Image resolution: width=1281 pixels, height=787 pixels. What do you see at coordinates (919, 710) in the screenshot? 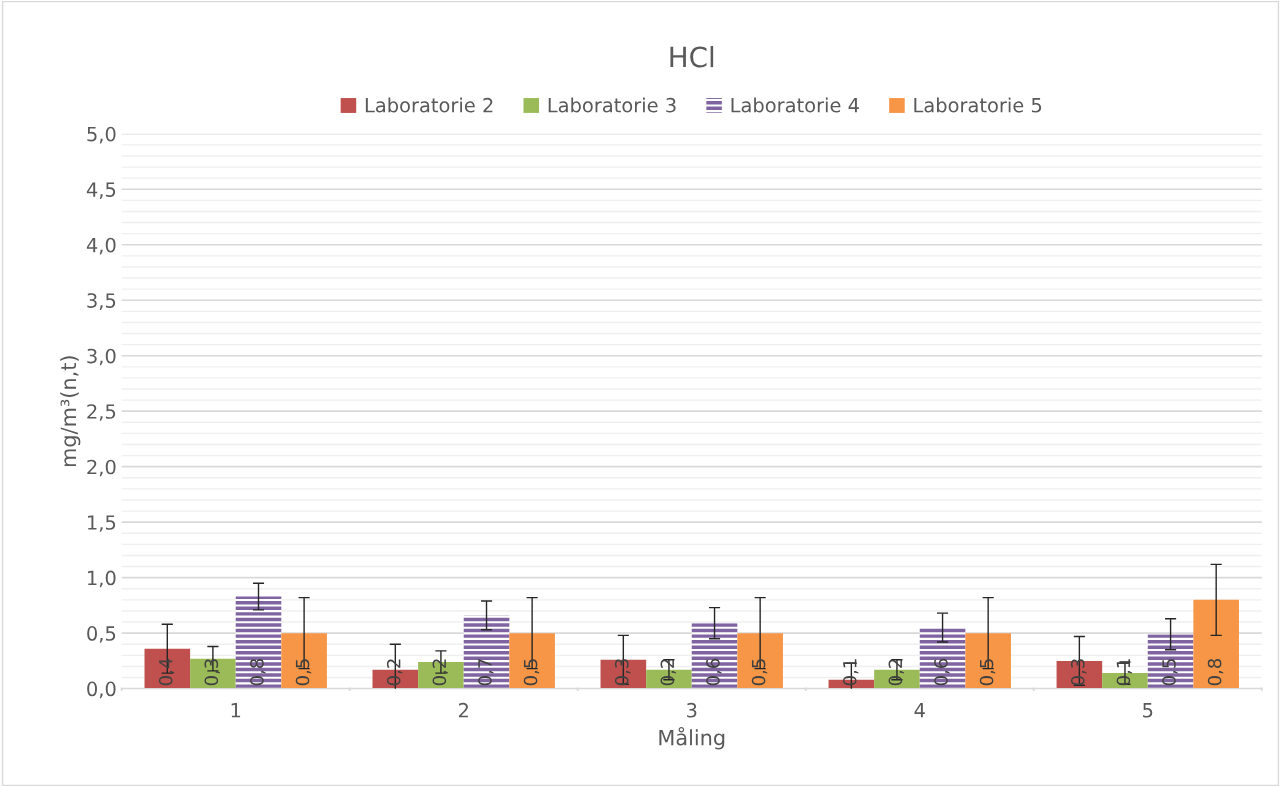
I see `x-tick-label: 4` at bounding box center [919, 710].